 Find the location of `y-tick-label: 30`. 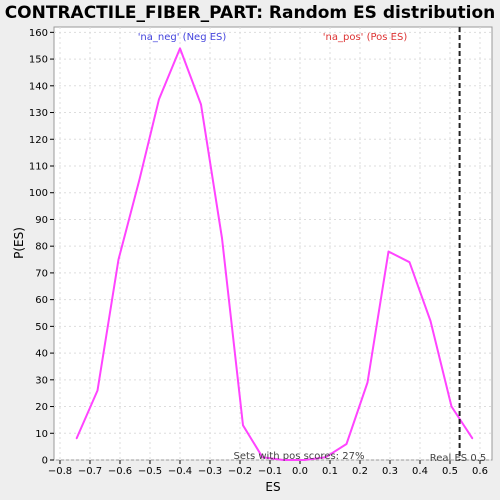

y-tick-label: 30 is located at coordinates (41, 380).